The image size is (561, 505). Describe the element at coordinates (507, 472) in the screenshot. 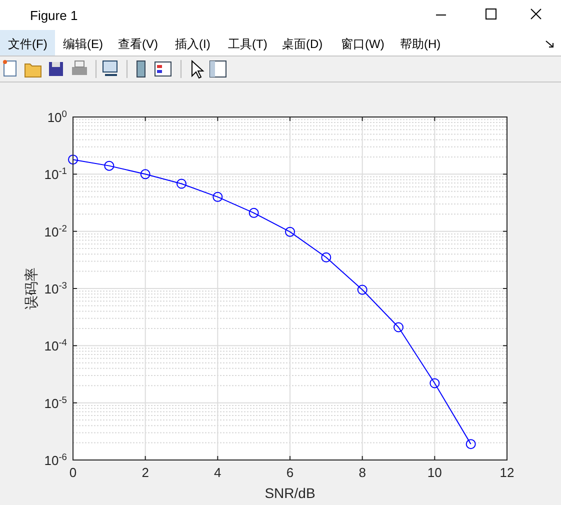

I see `x-tick-label: 12` at that location.